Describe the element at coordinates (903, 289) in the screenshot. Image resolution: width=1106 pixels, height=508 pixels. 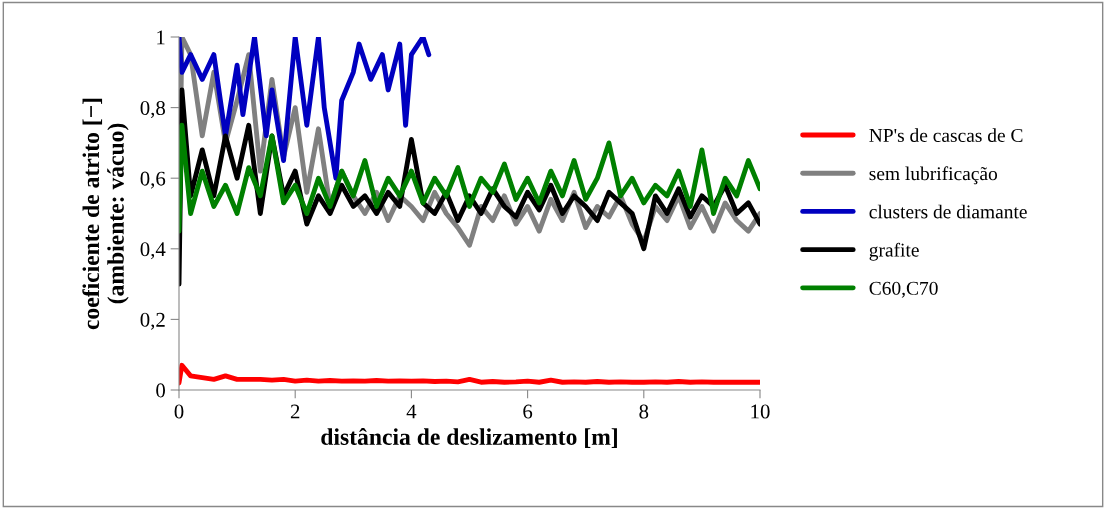
I see `legend-label: C60,C70` at that location.